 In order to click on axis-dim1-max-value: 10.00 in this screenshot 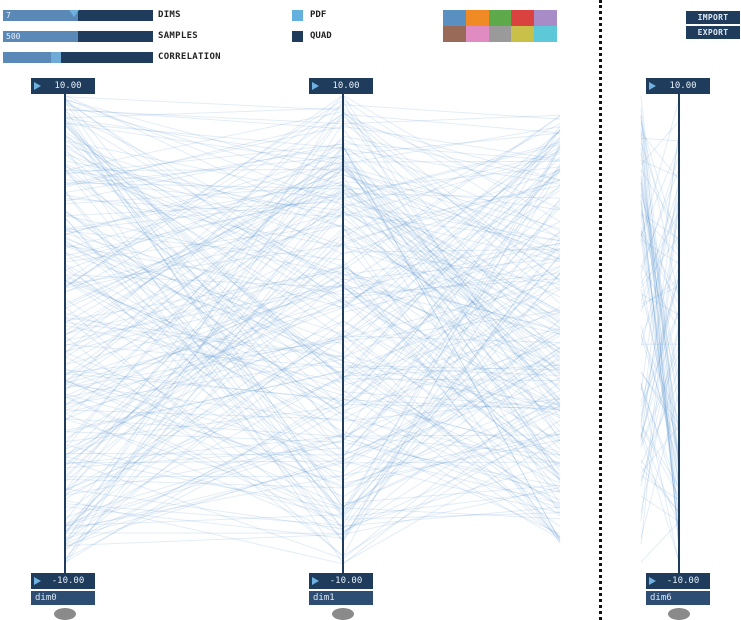, I will do `click(346, 86)`.